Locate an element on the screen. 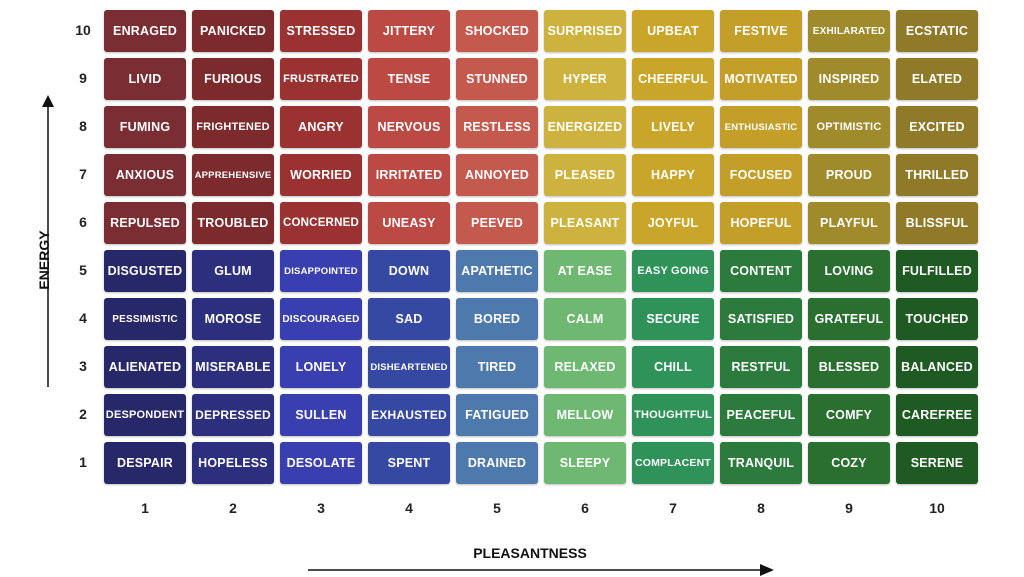 The height and width of the screenshot is (577, 1024). emotion-cell: SATISFIED is located at coordinates (761, 319).